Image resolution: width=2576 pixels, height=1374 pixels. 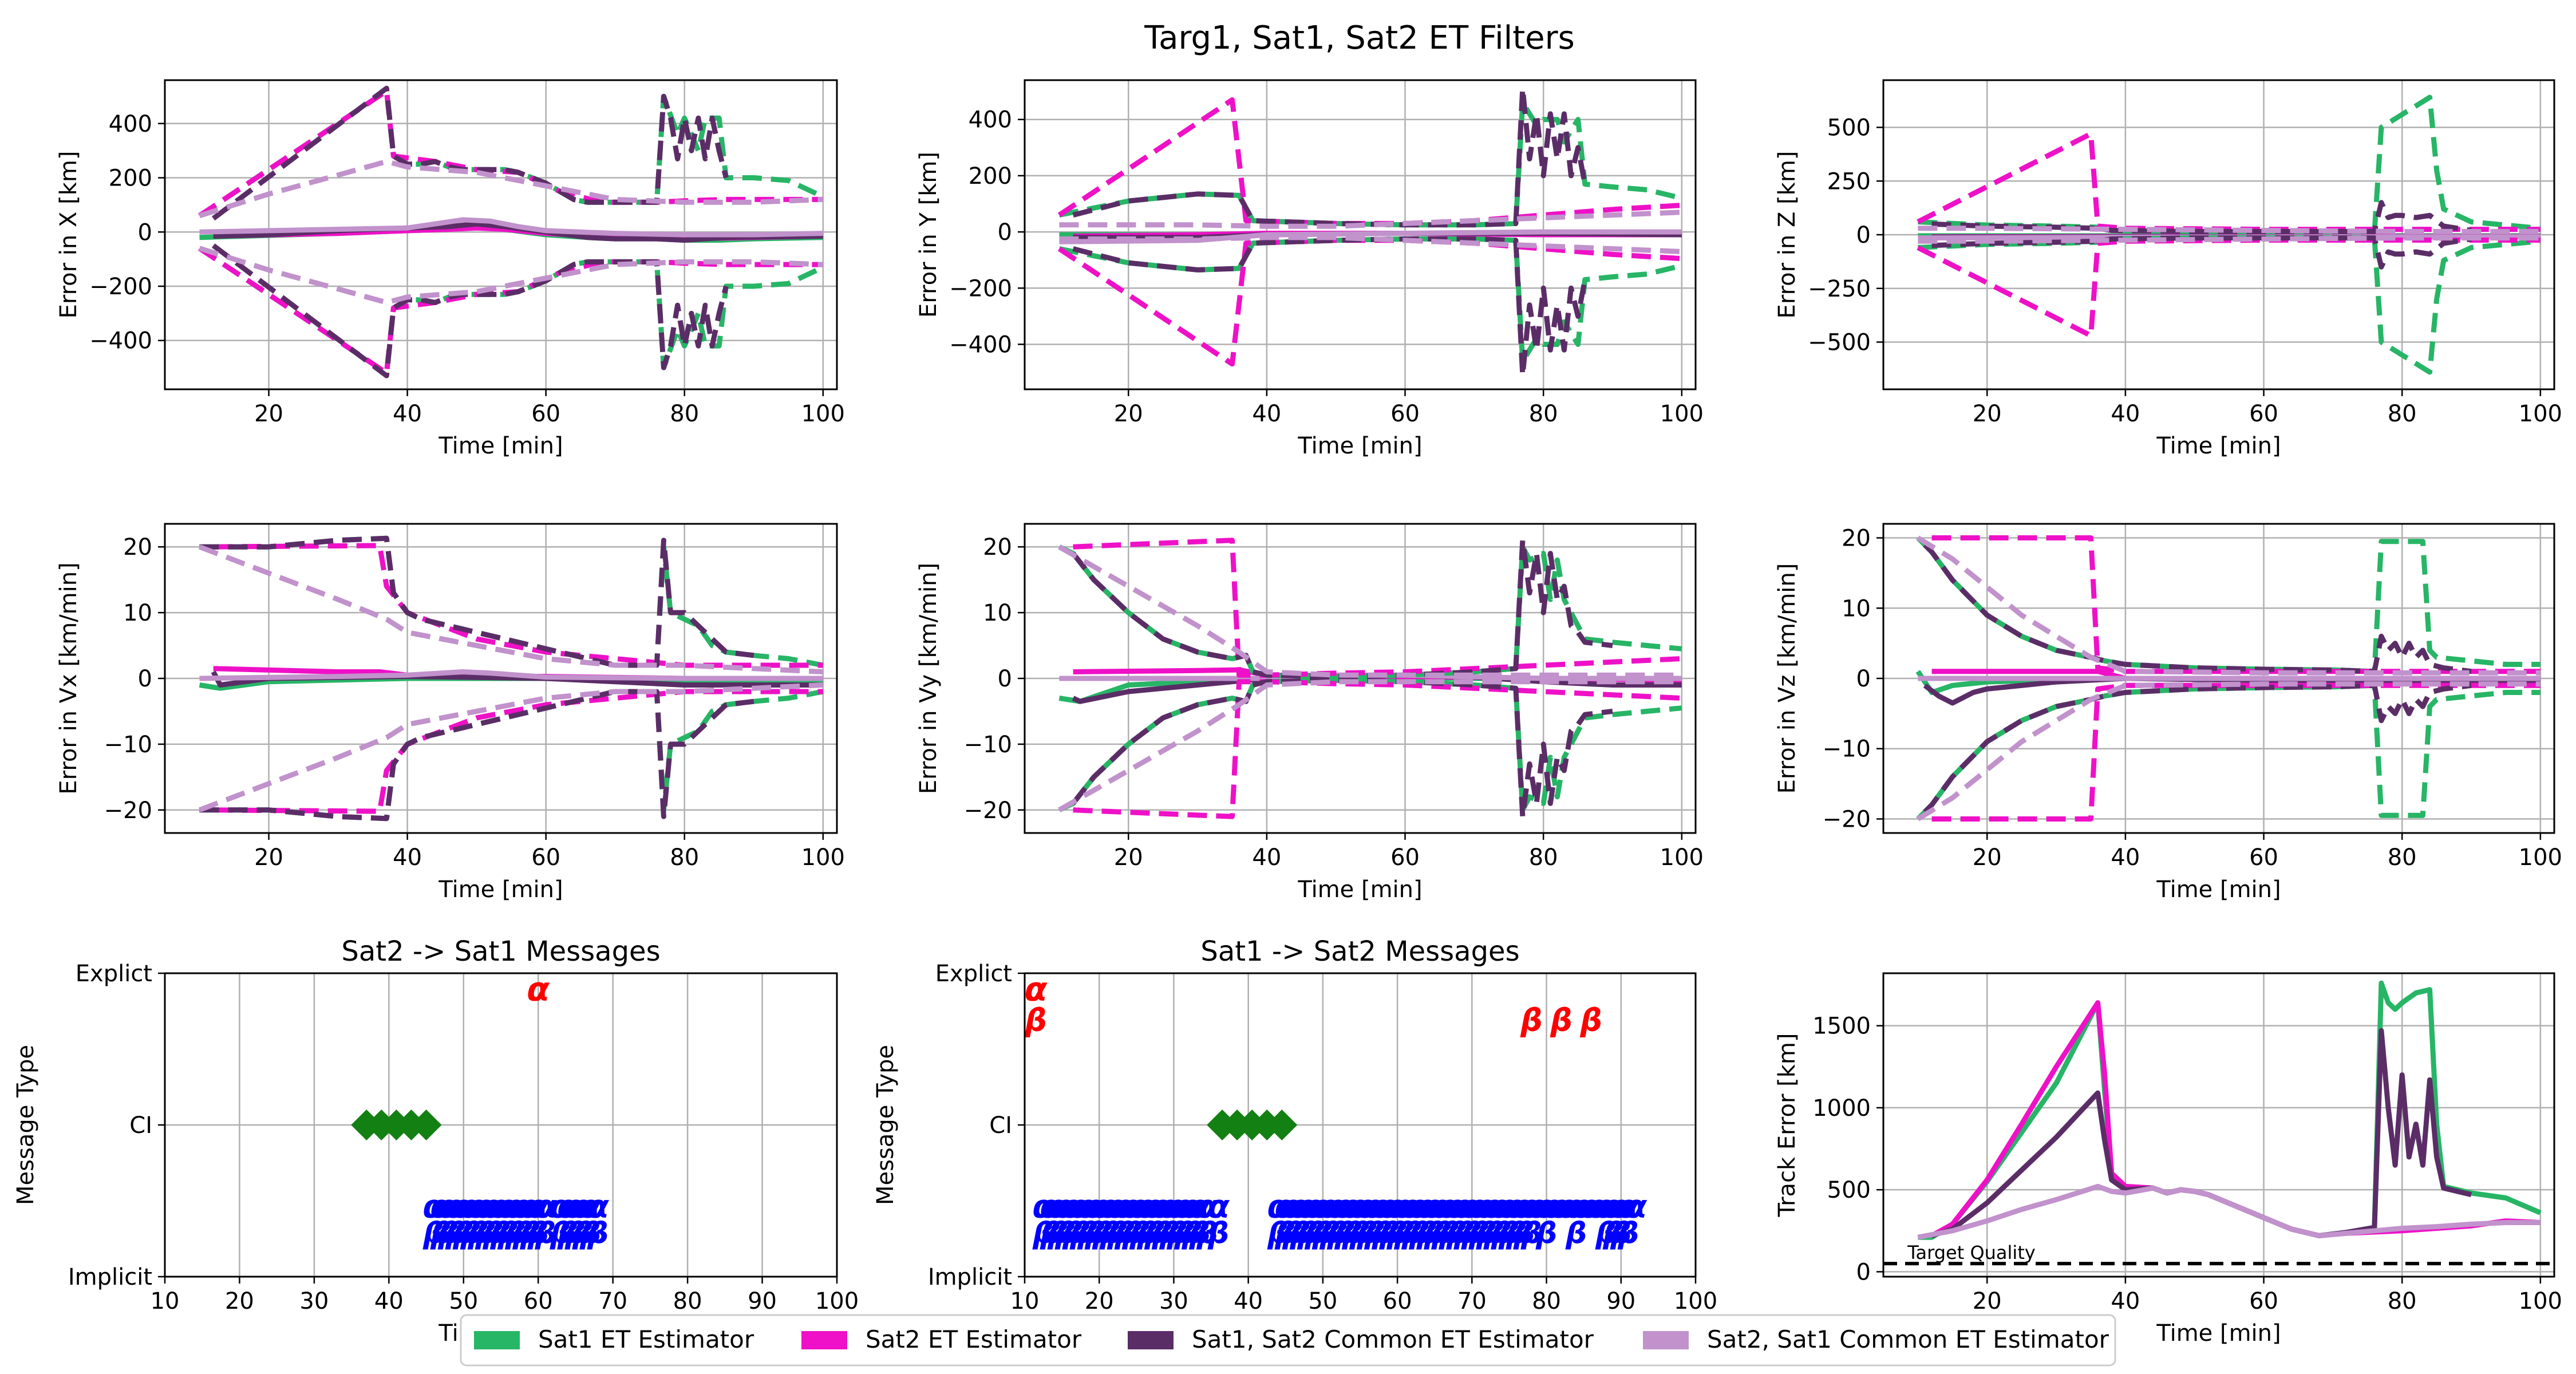 I want to click on y-axis-label: Error in Y [km], so click(x=928, y=235).